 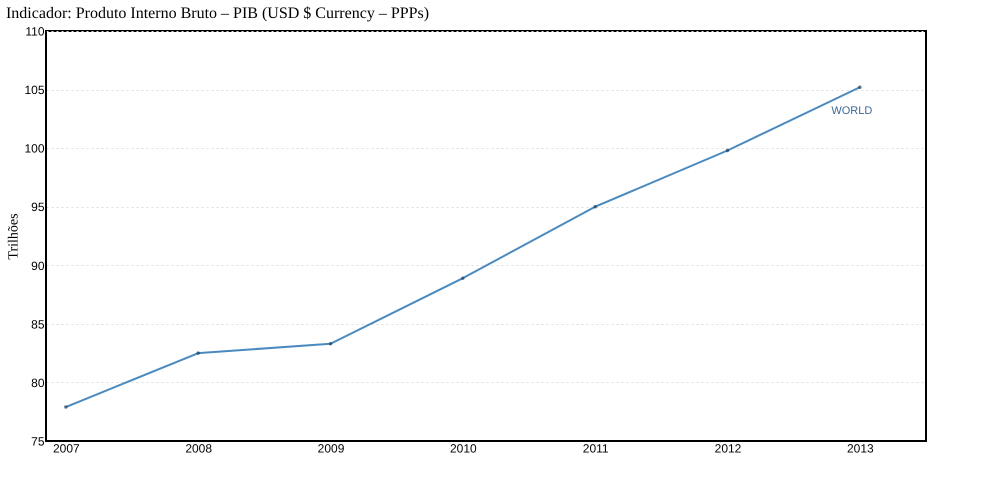 I want to click on y-tick-label: 90, so click(x=38, y=265).